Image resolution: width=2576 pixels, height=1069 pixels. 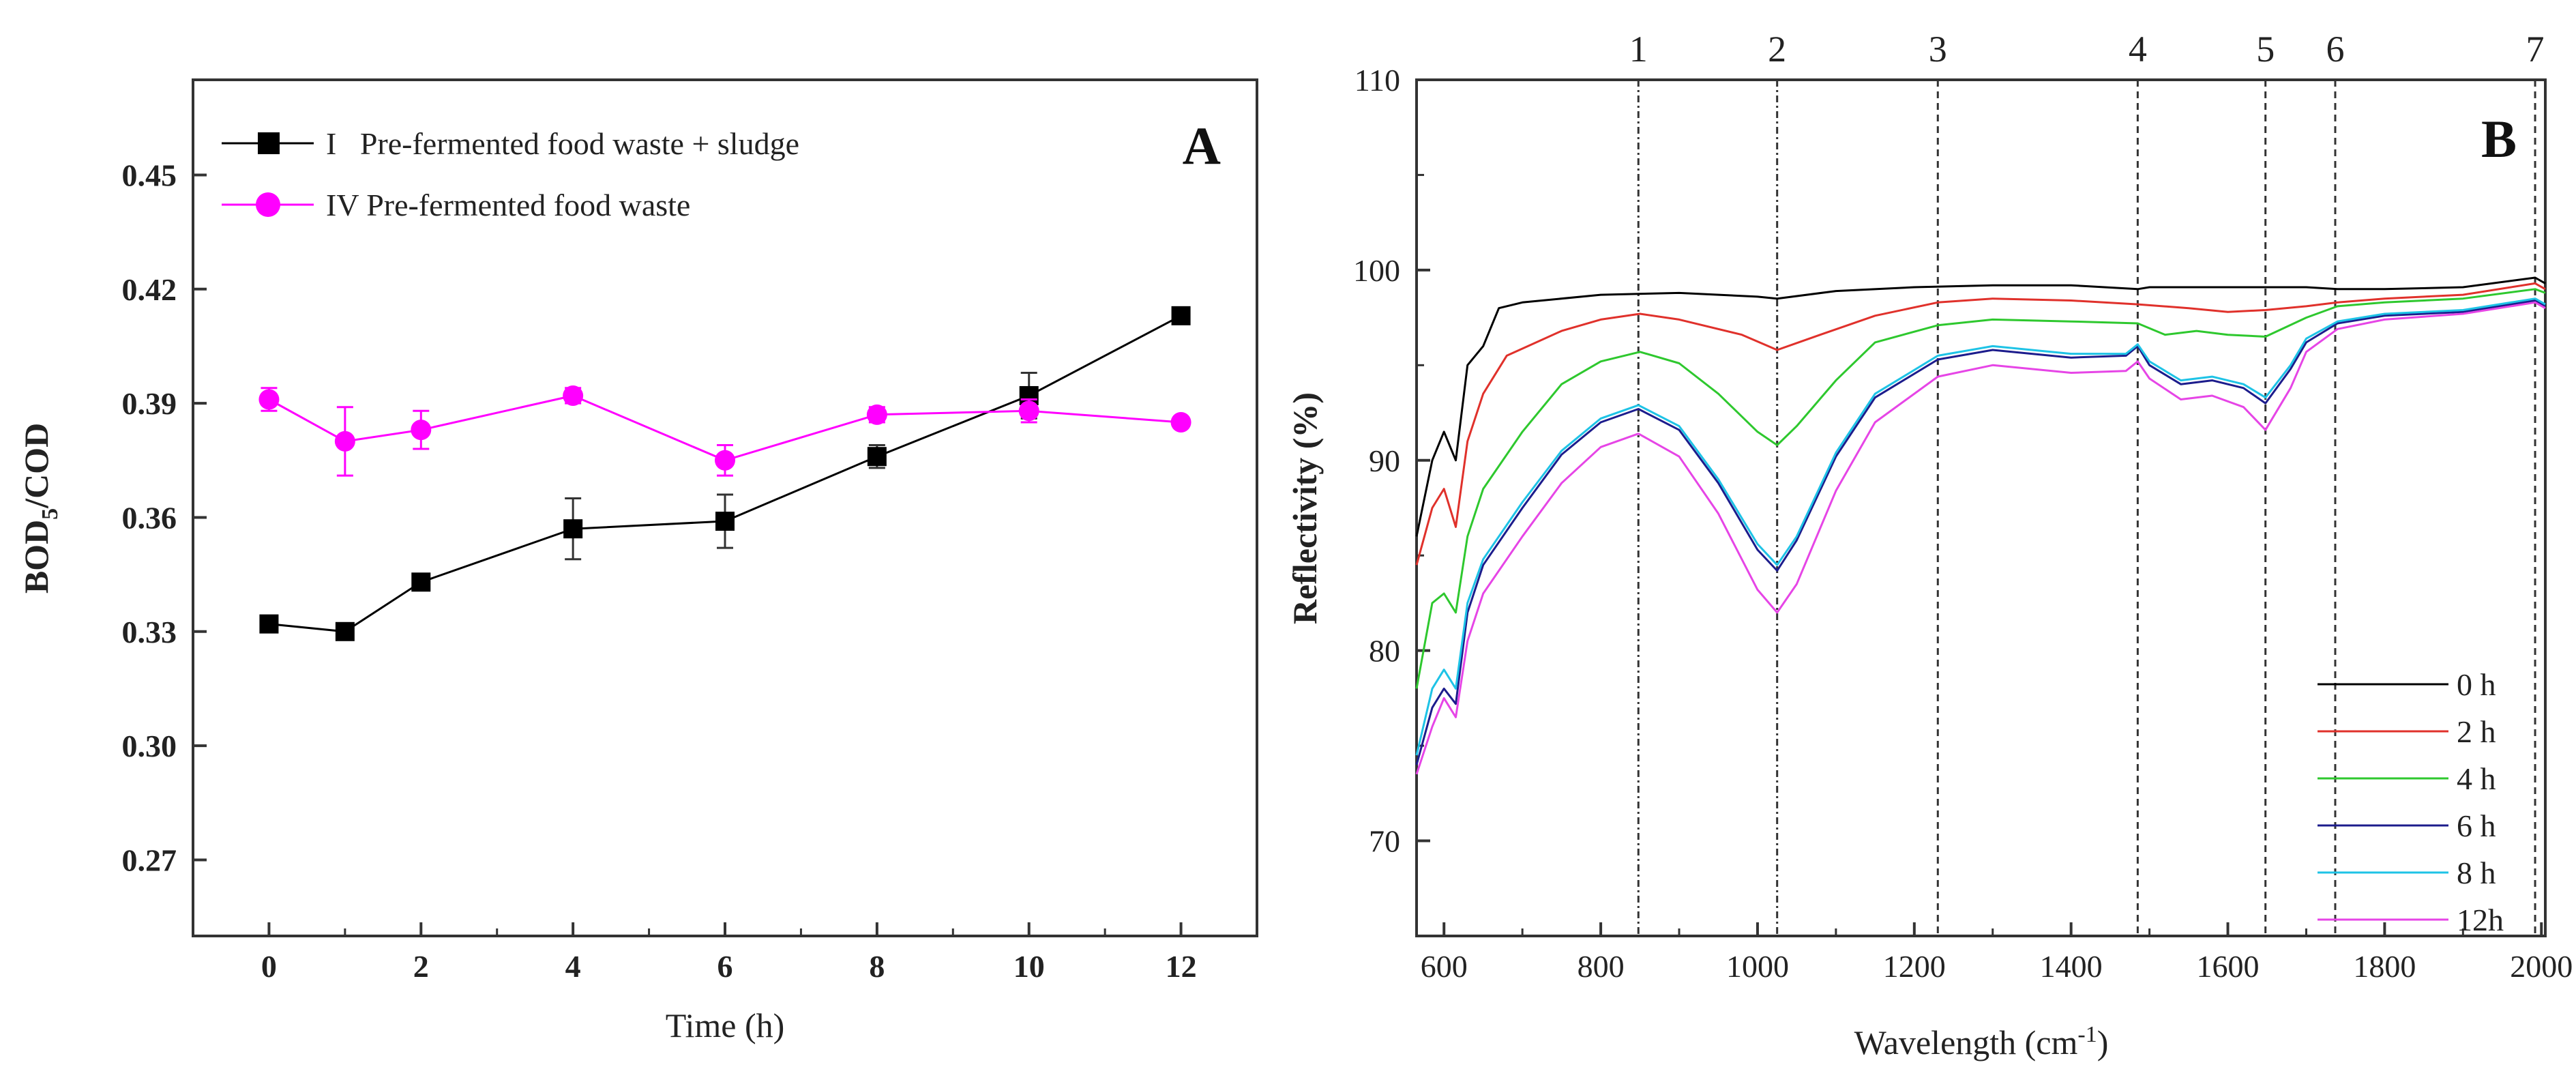 What do you see at coordinates (149, 746) in the screenshot?
I see `a-y-tick-label-1: 0.30` at bounding box center [149, 746].